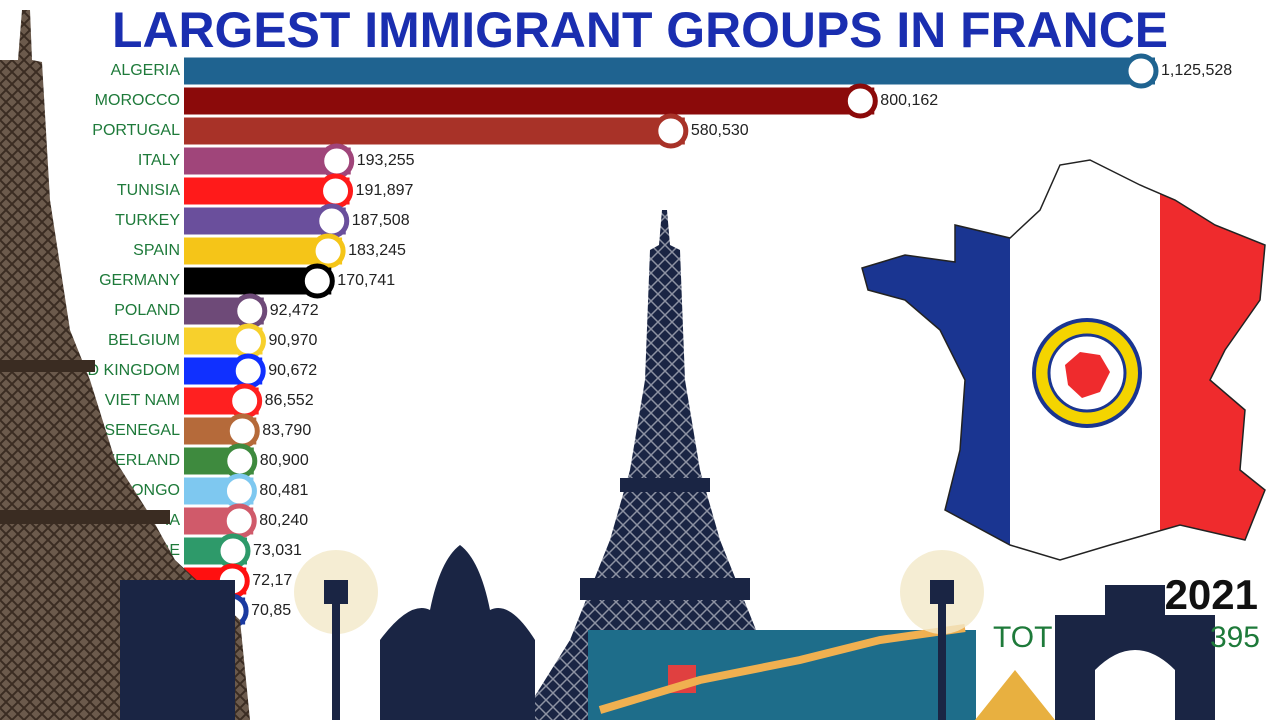 Image resolution: width=1280 pixels, height=720 pixels. What do you see at coordinates (159, 160) in the screenshot?
I see `category-label: ITALY` at bounding box center [159, 160].